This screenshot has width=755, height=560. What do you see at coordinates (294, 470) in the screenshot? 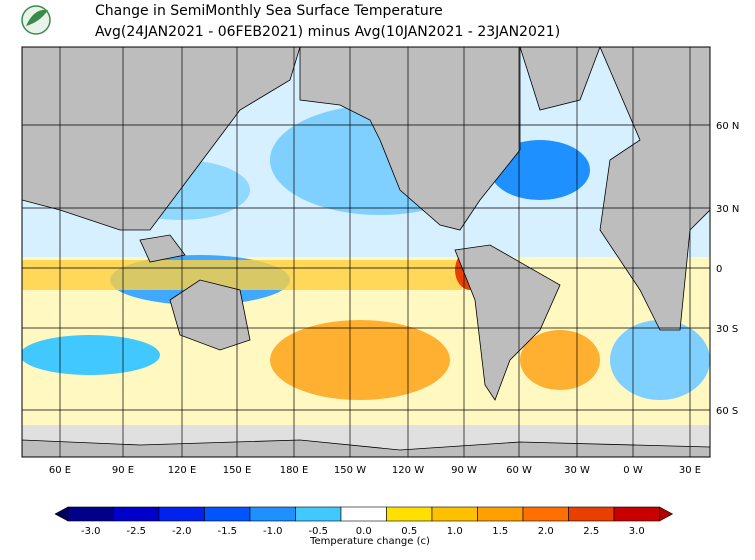
I see `longitude-label: 180 E` at bounding box center [294, 470].